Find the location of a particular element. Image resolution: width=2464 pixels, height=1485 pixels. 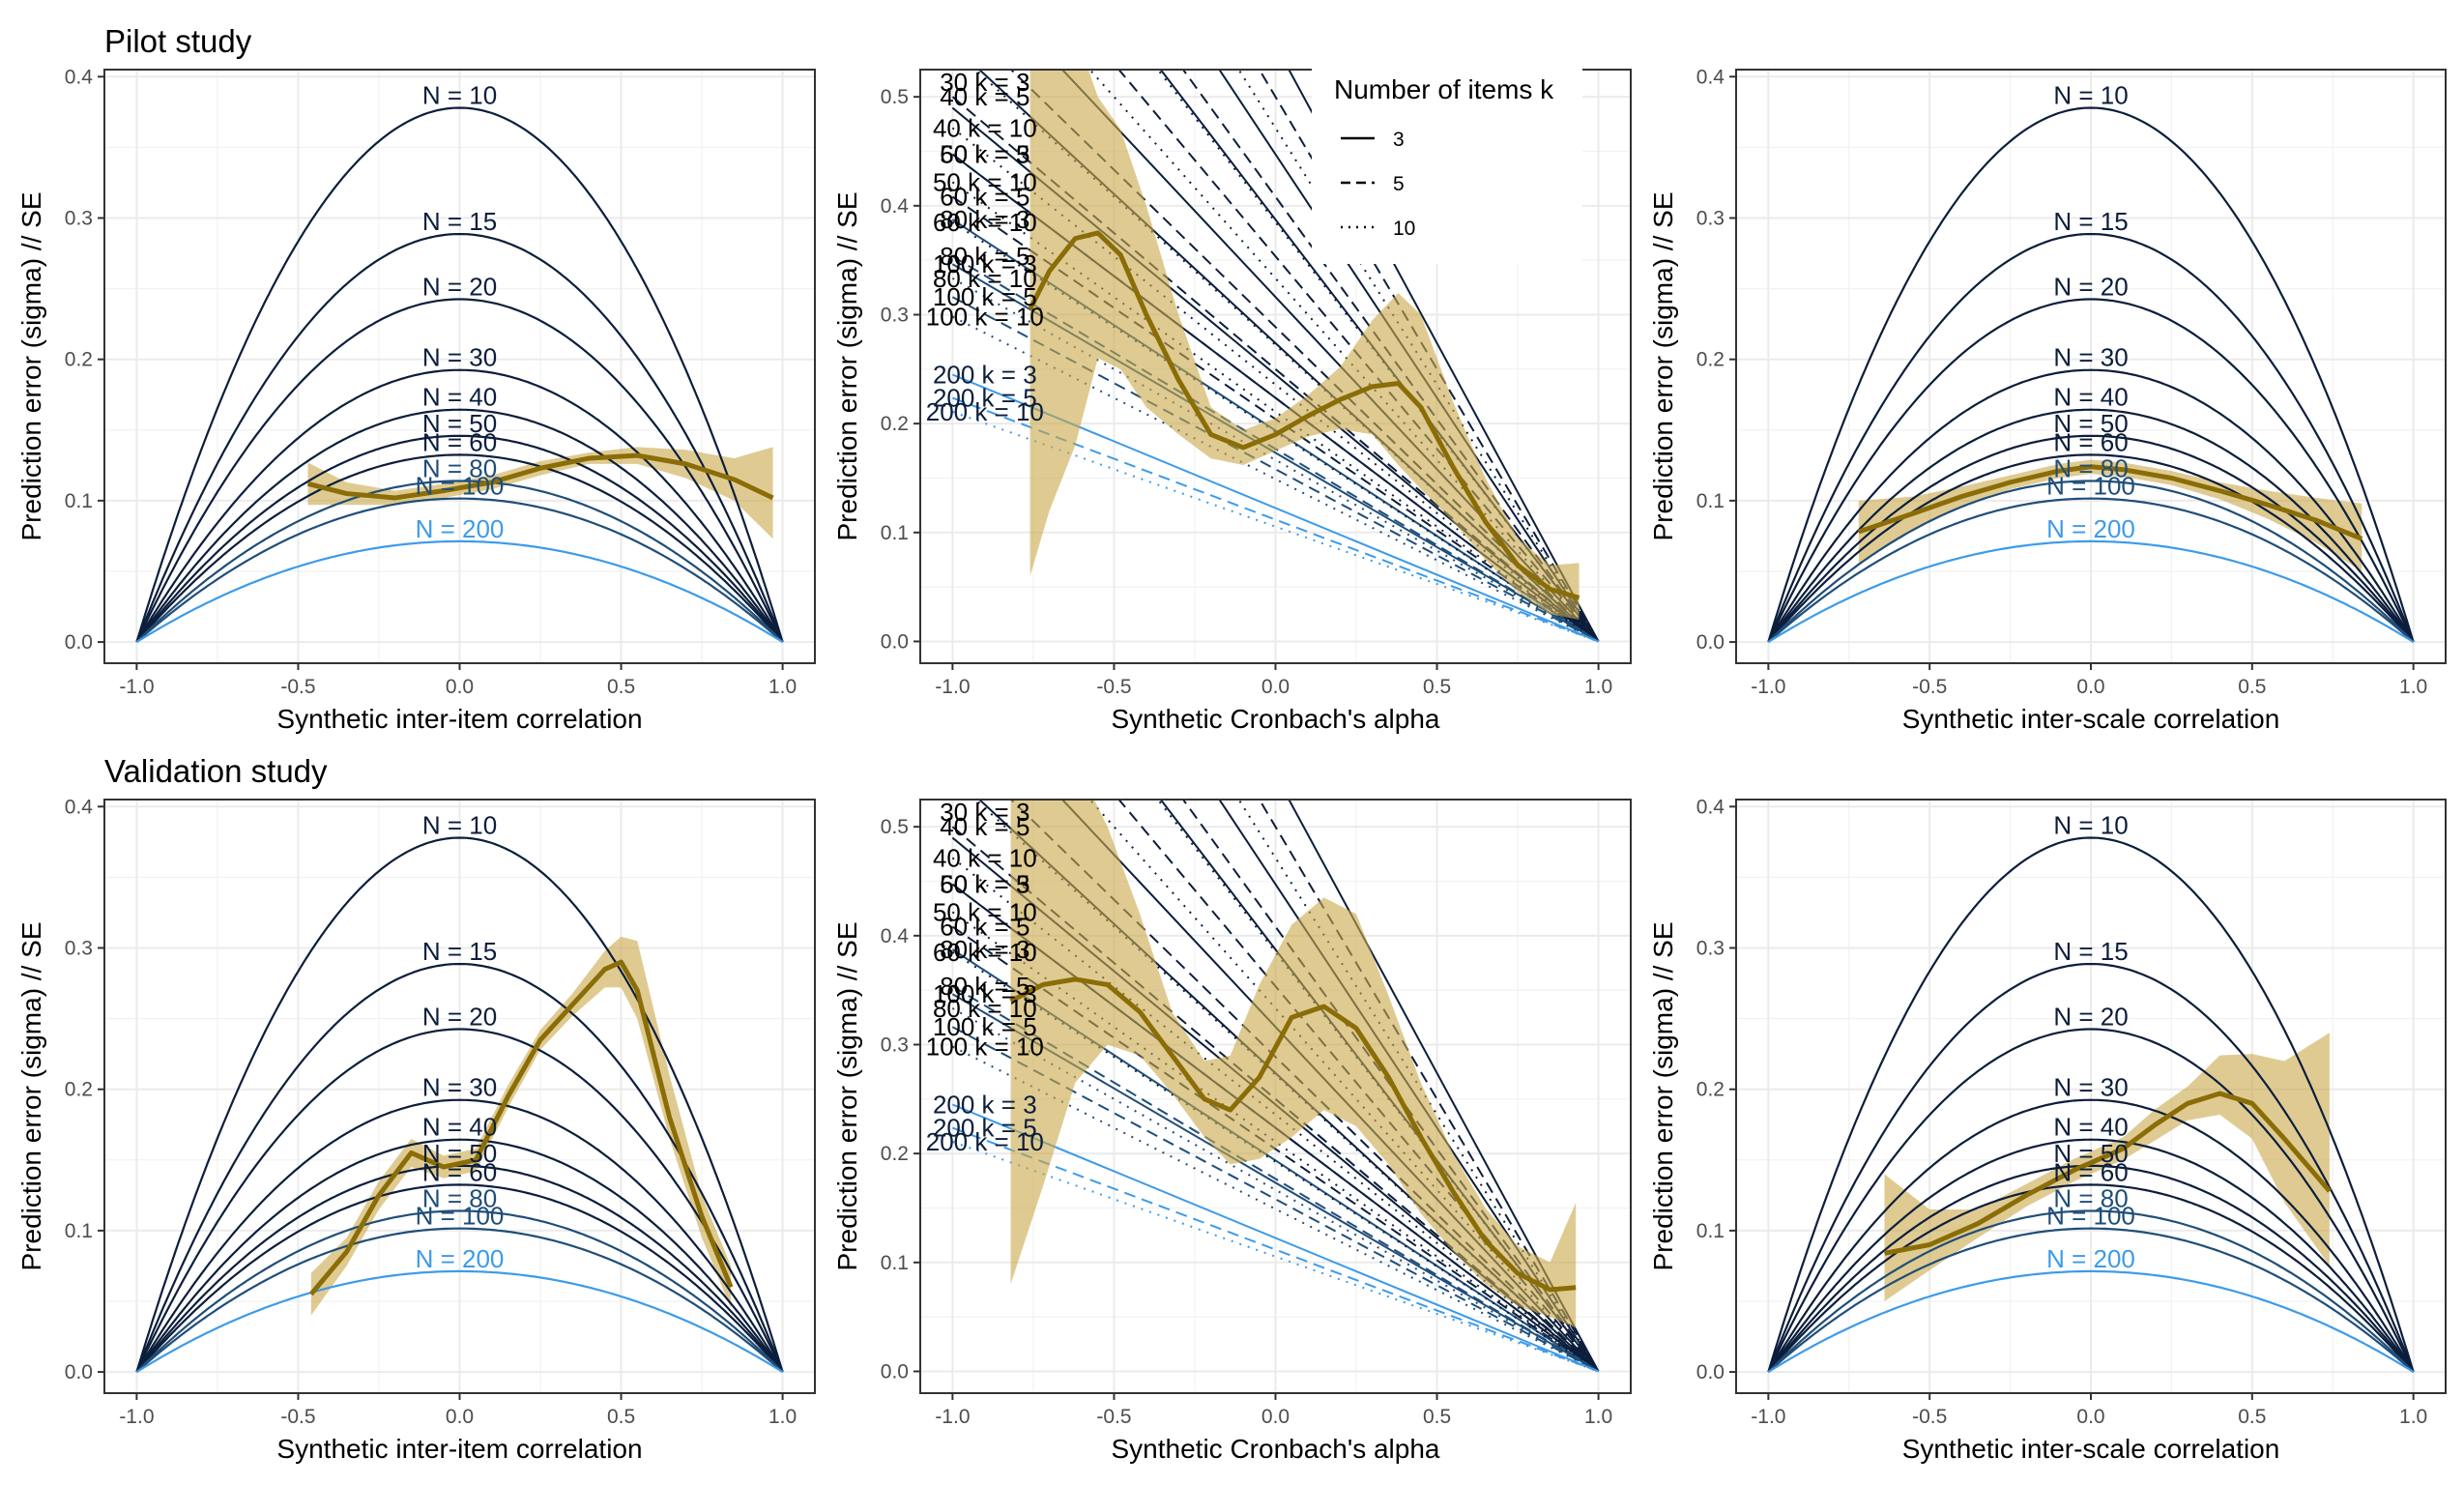

row-title-pilot: Pilot study is located at coordinates (178, 41).